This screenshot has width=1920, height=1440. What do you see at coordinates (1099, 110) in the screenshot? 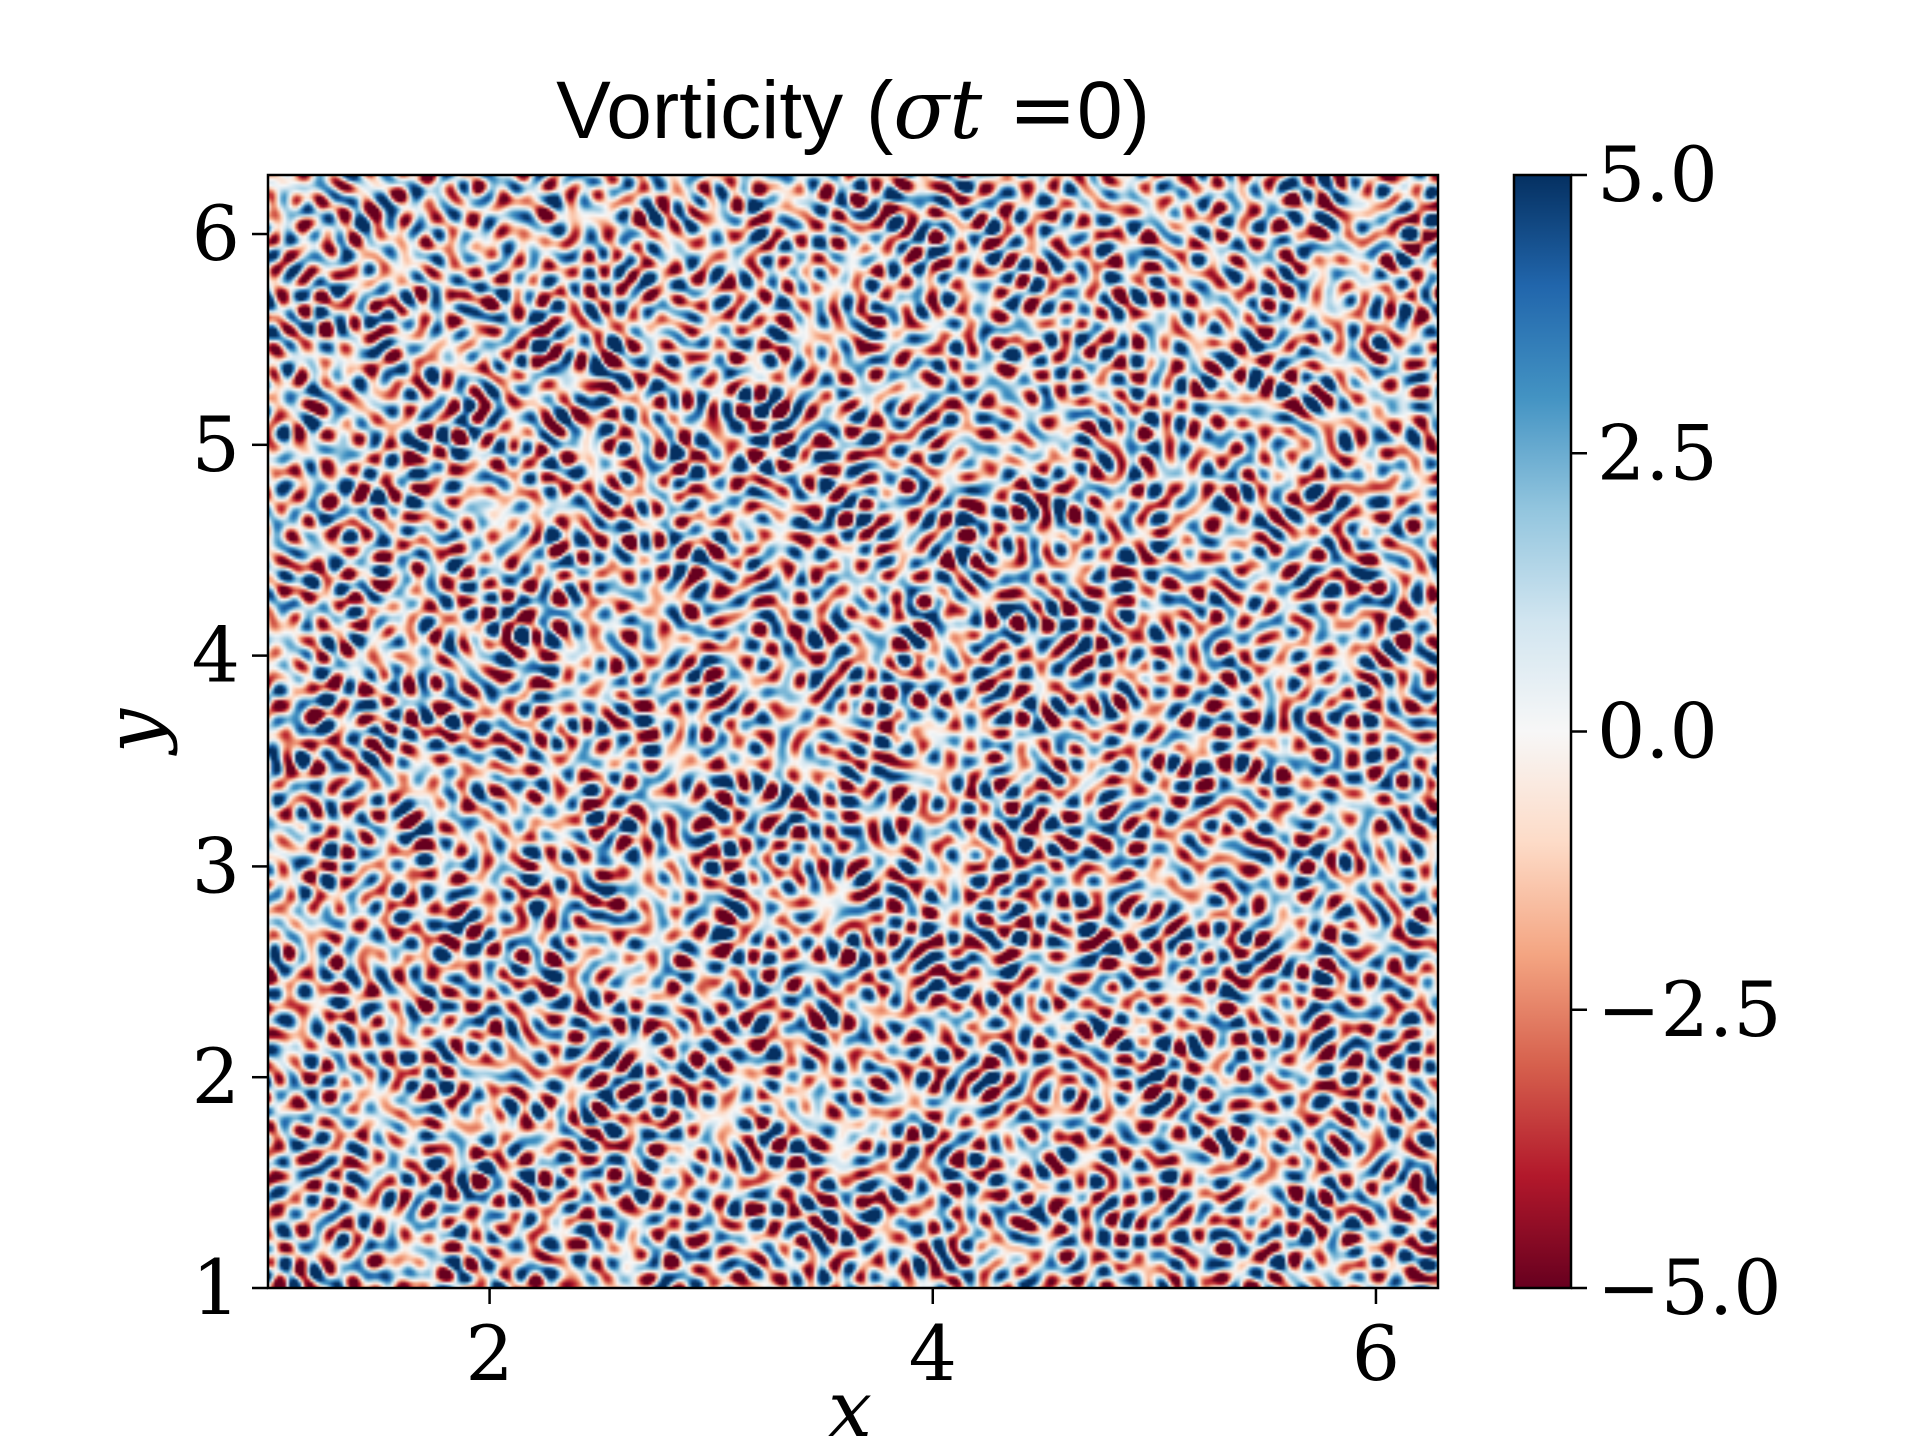
I see `title-value: 0` at bounding box center [1099, 110].